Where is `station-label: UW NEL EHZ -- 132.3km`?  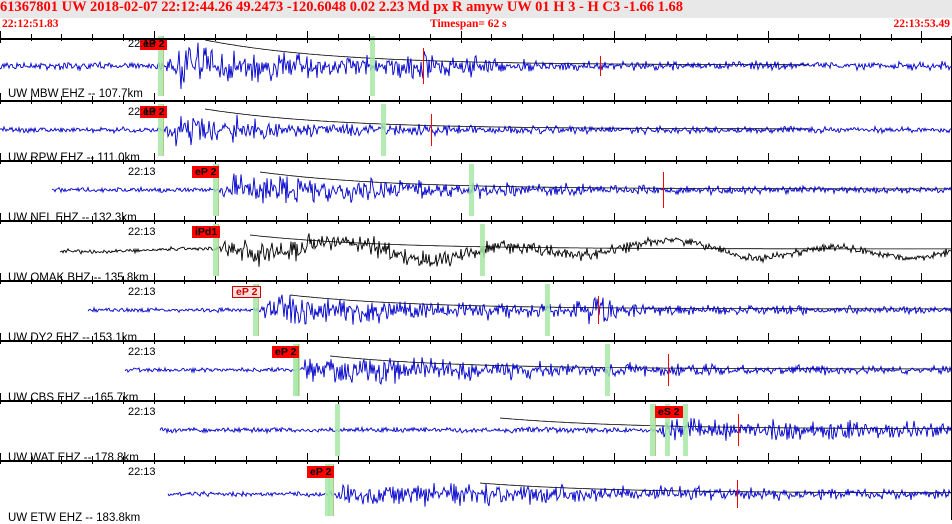
station-label: UW NEL EHZ -- 132.3km is located at coordinates (72, 218).